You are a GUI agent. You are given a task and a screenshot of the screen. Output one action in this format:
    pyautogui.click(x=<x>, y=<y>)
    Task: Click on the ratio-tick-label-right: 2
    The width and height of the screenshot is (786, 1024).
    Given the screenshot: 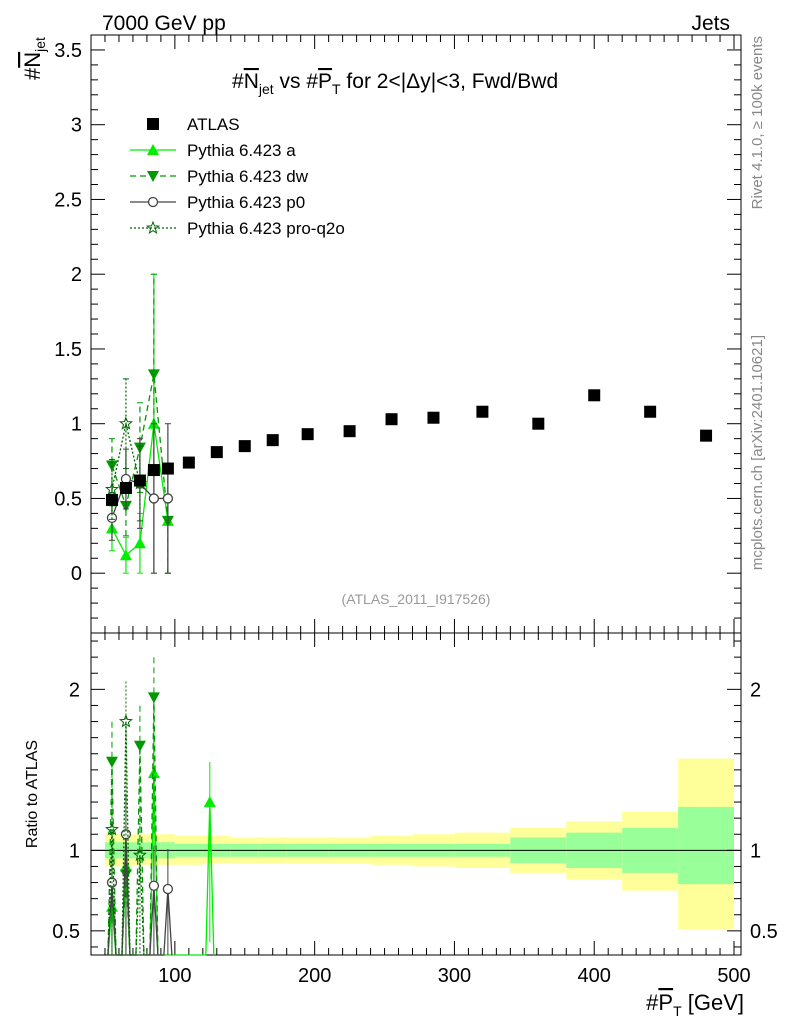 What is the action you would take?
    pyautogui.click(x=755, y=690)
    